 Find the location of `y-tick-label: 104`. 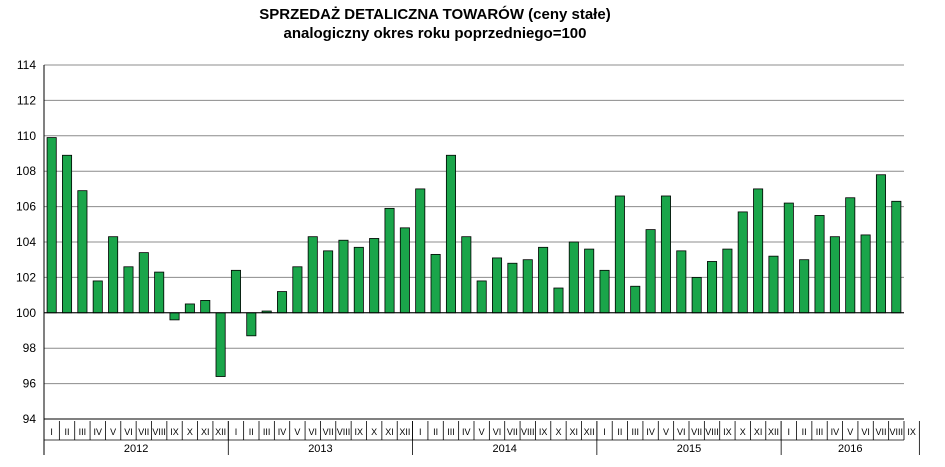

y-tick-label: 104 is located at coordinates (26, 242).